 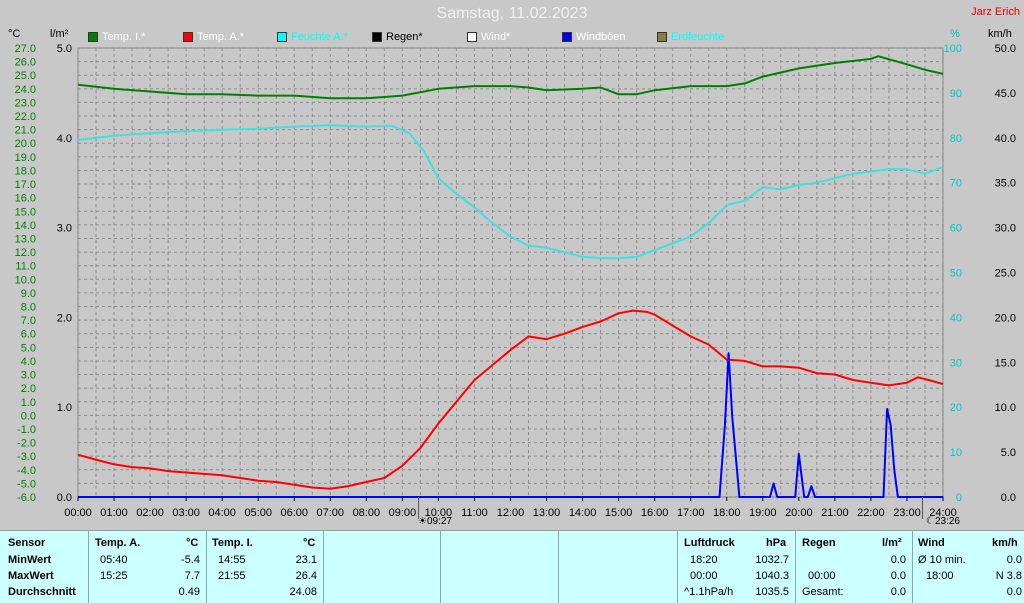 I want to click on x-tick-label: 13:00, so click(x=547, y=513).